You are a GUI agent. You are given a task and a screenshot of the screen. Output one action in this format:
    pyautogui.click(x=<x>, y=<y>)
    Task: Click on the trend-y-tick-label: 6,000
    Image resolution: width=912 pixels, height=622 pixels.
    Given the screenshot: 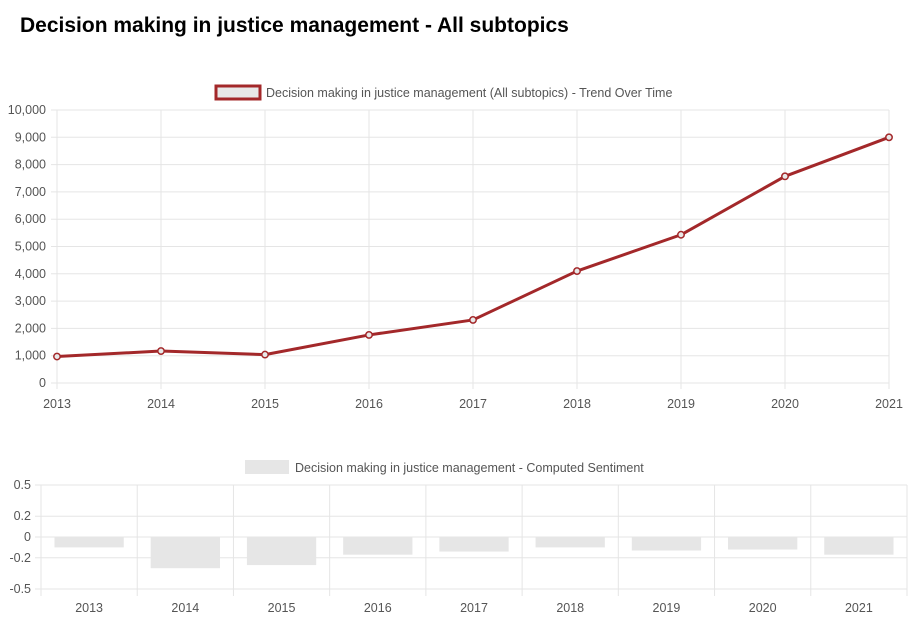 What is the action you would take?
    pyautogui.click(x=30, y=219)
    